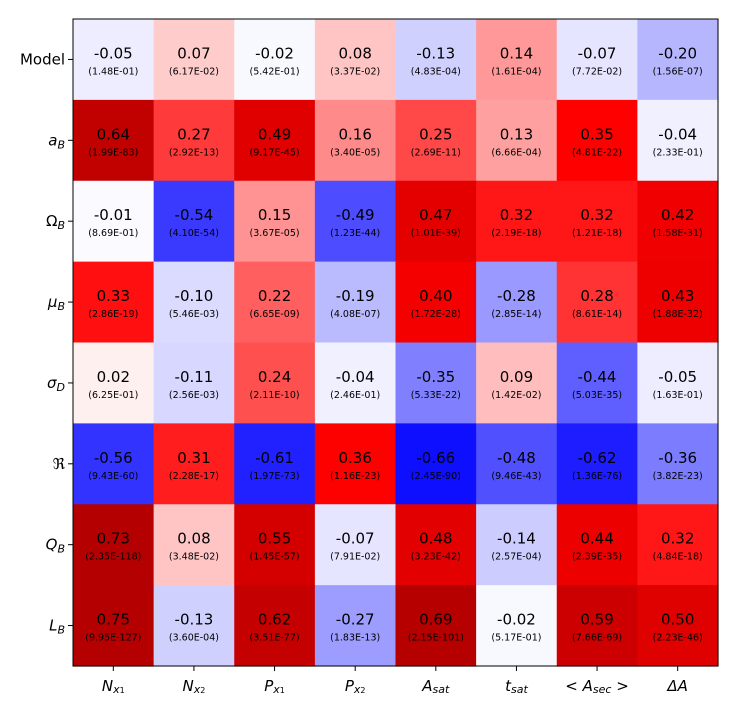  I want to click on cell-pvalue-r3-c6: (8.61E-14), so click(597, 314).